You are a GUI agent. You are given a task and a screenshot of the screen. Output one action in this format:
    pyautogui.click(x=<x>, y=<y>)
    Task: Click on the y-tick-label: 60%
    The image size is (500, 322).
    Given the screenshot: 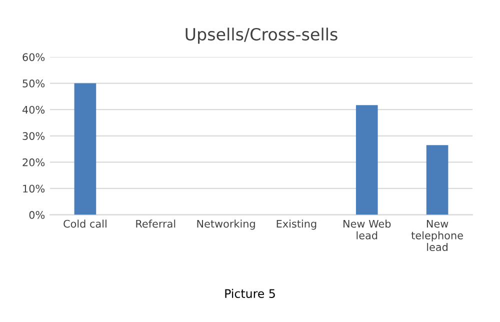 What is the action you would take?
    pyautogui.click(x=33, y=57)
    